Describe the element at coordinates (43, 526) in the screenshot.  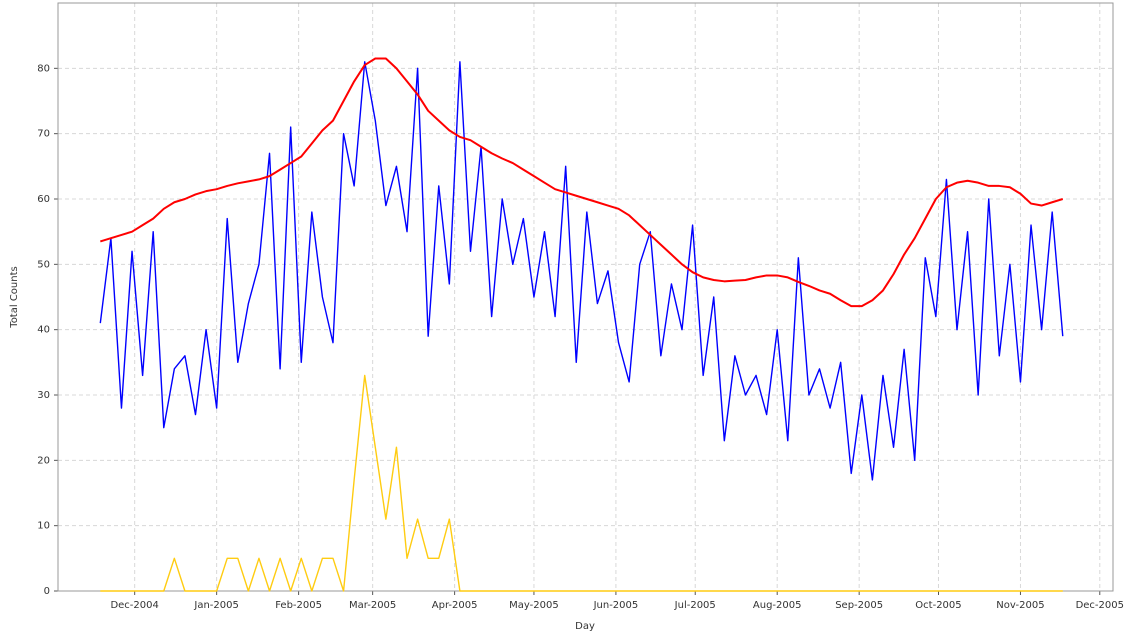
I see `y-tick-label: 10` at that location.